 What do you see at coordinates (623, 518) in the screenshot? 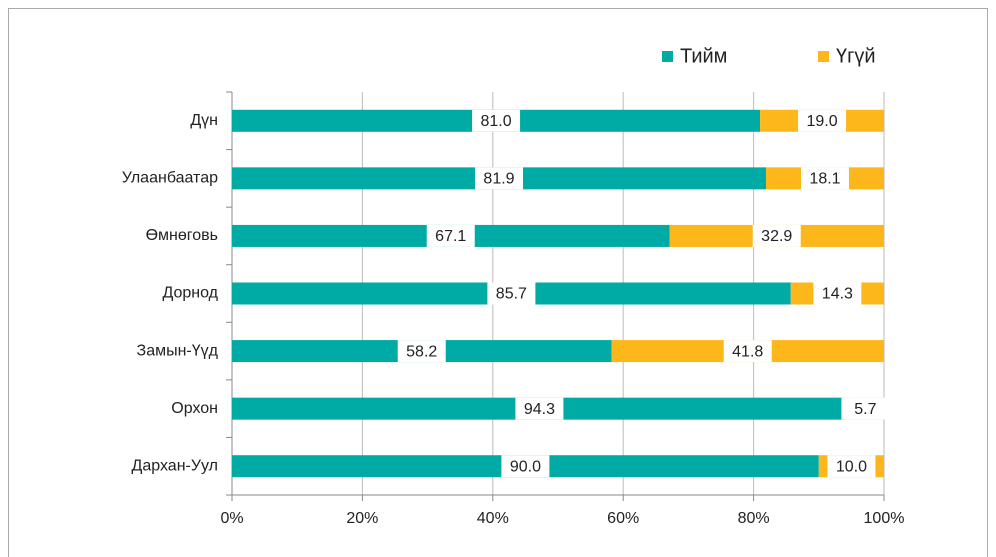
I see `x-tick-label: 60%` at bounding box center [623, 518].